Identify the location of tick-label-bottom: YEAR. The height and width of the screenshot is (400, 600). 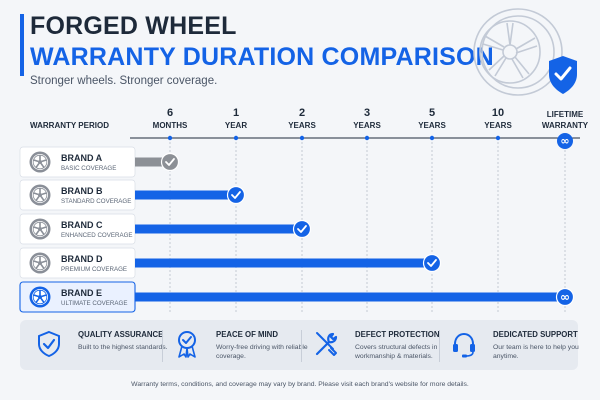
(236, 125).